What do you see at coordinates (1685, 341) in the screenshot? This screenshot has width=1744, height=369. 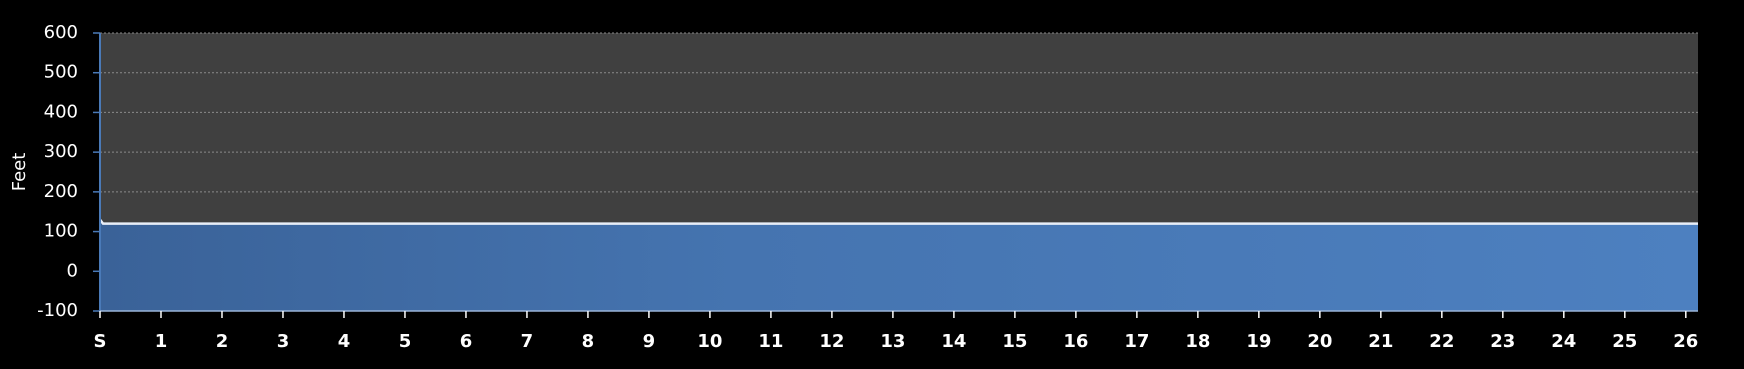 I see `x-tick-label: 26` at bounding box center [1685, 341].